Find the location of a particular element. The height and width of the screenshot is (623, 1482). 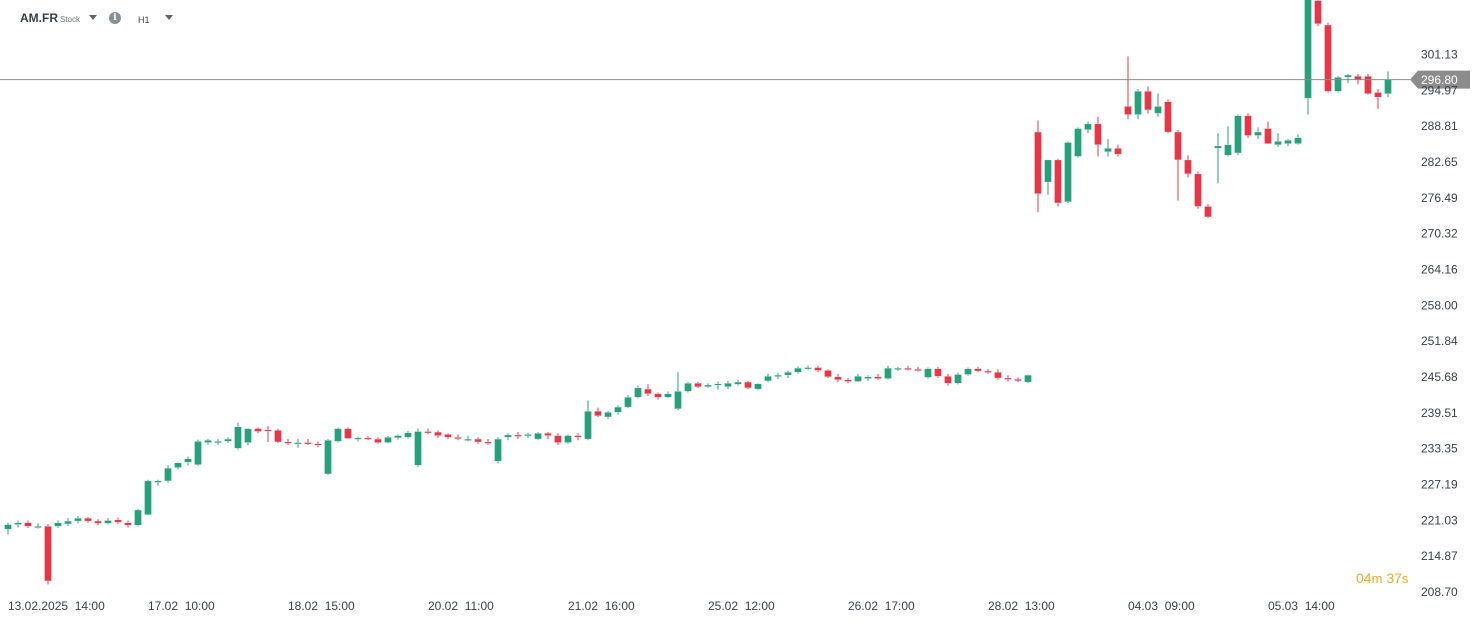

info-icon: i is located at coordinates (115, 18).